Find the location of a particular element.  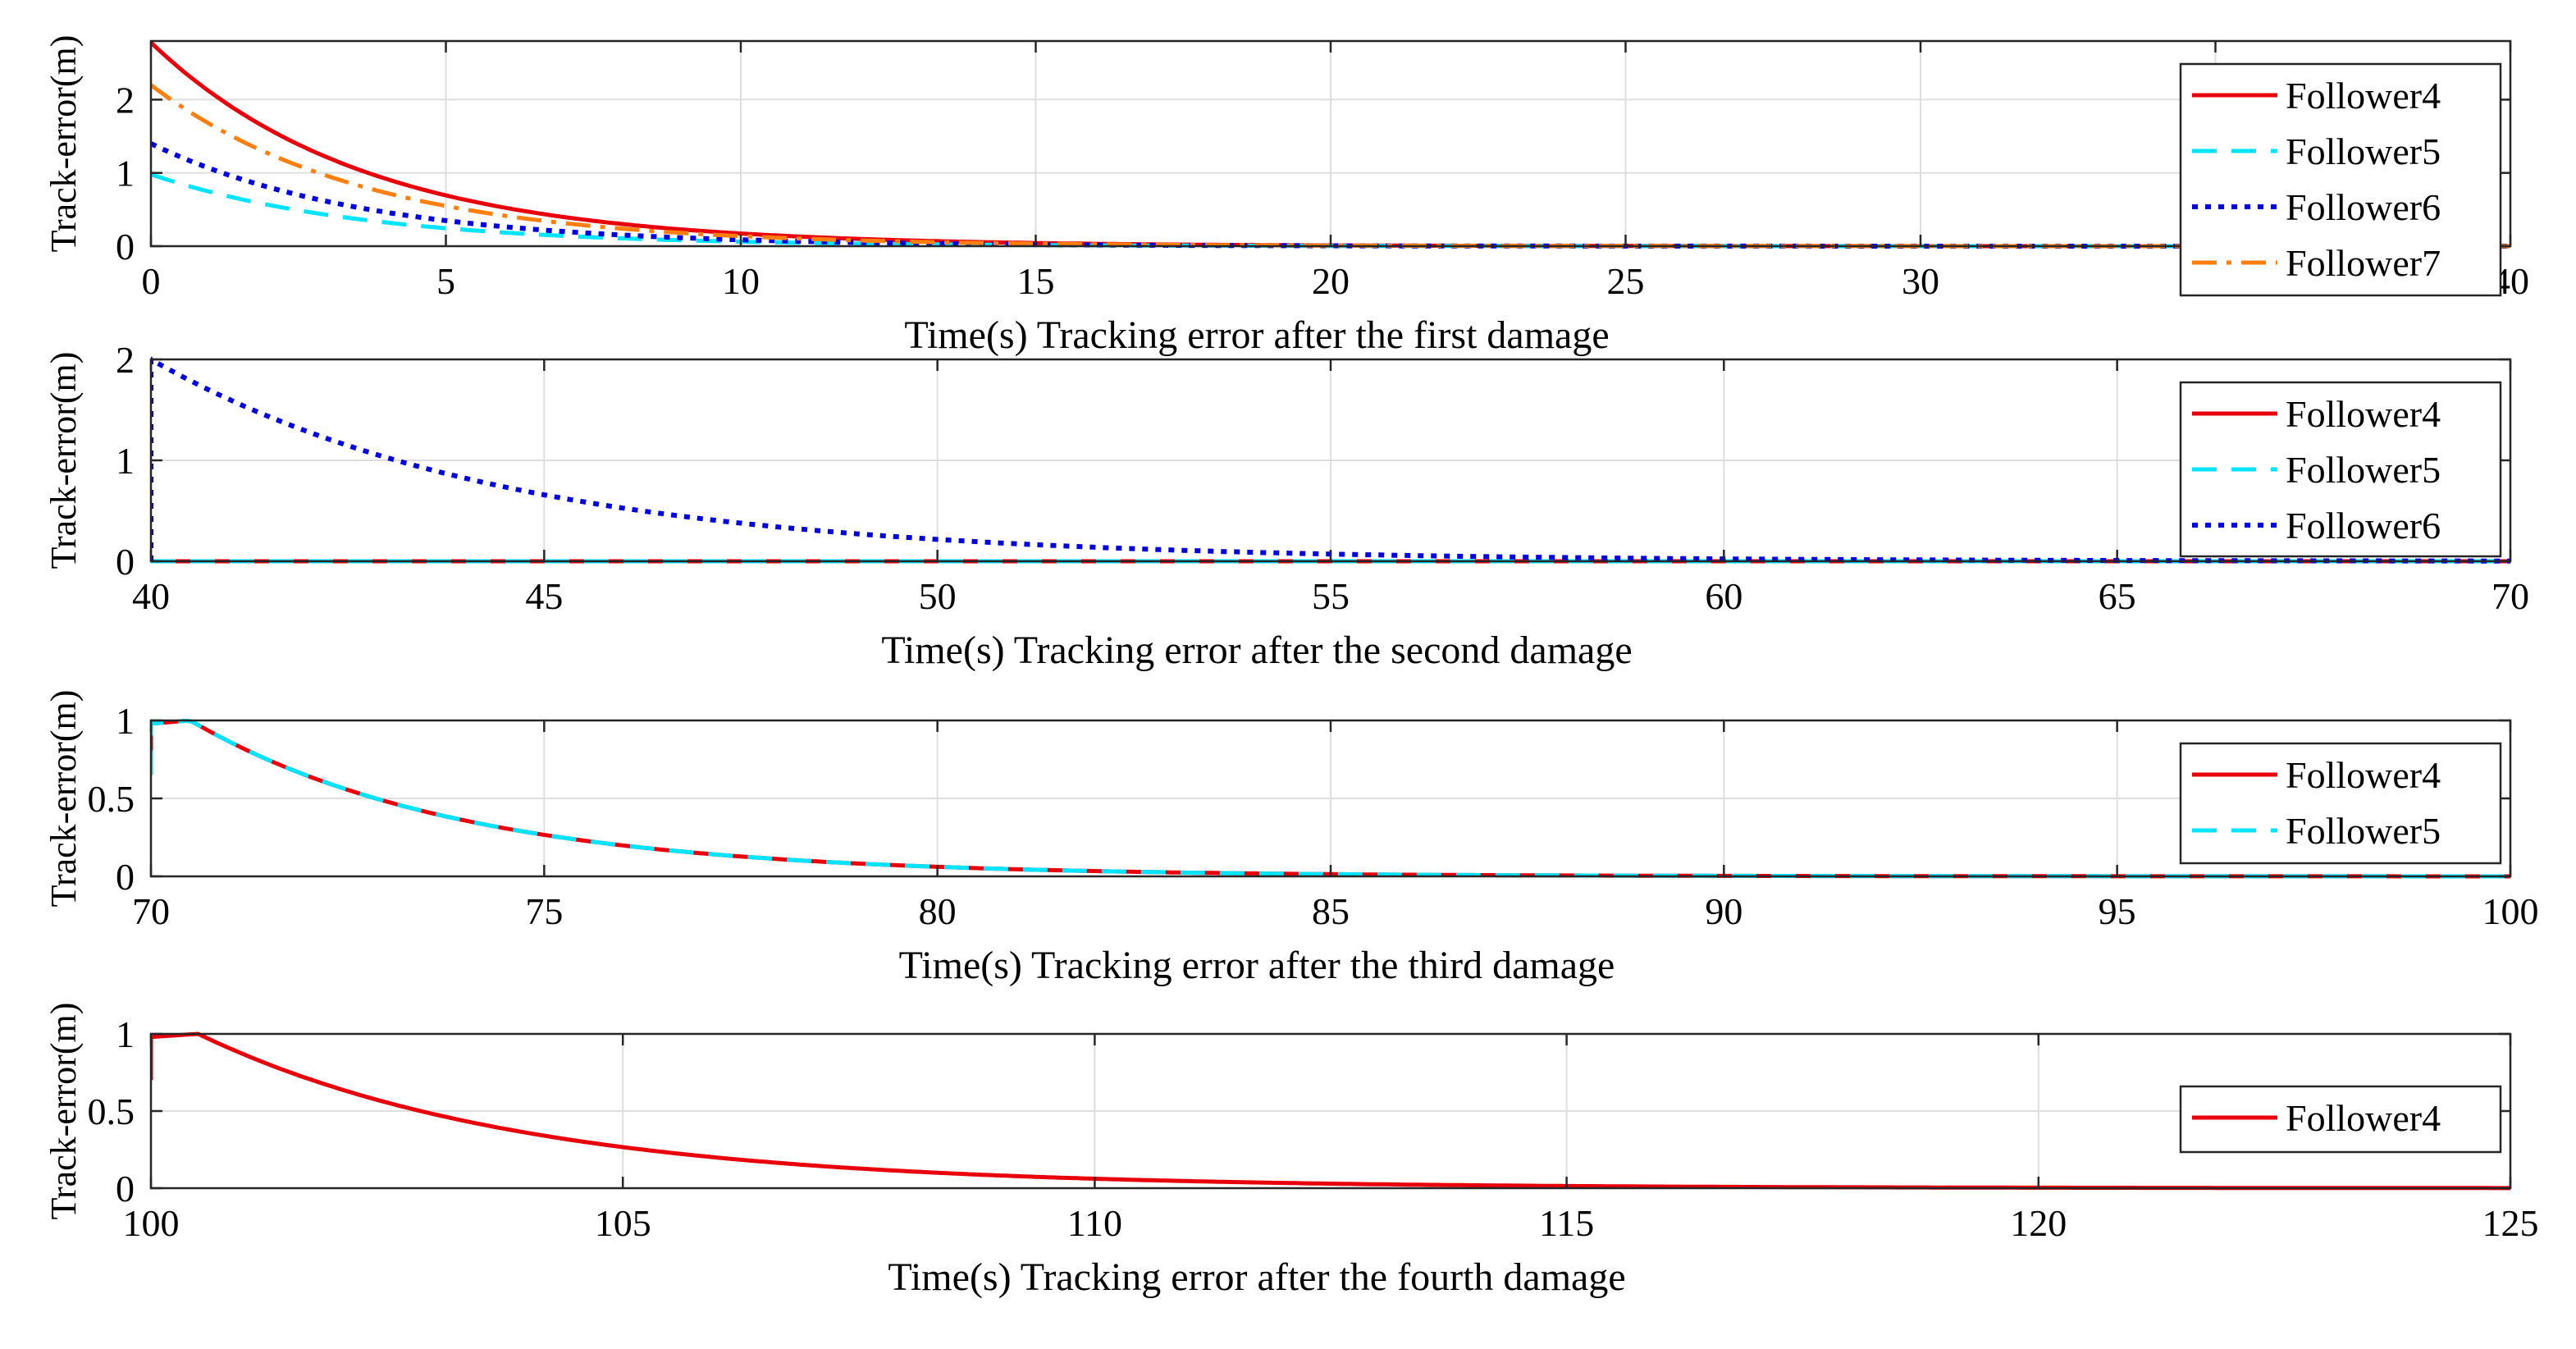

legend-label: Follower7 is located at coordinates (2364, 263).